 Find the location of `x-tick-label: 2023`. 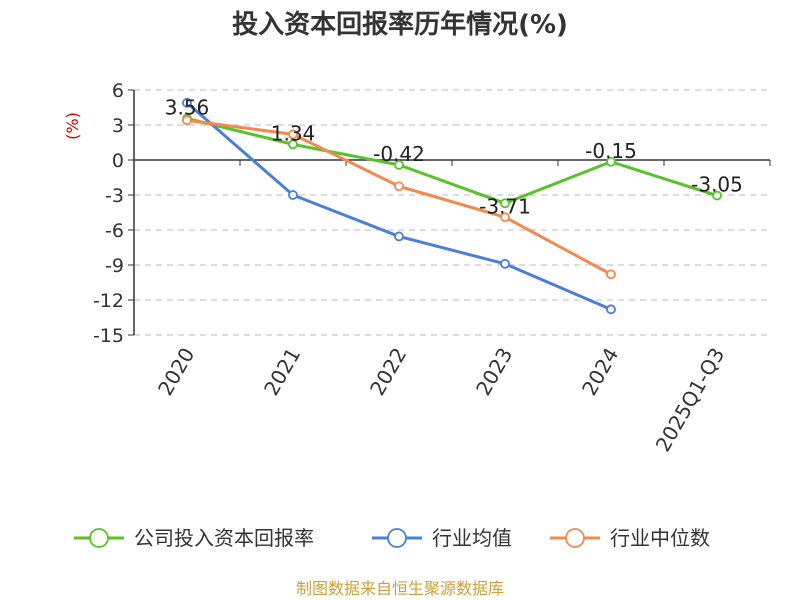

x-tick-label: 2023 is located at coordinates (494, 372).